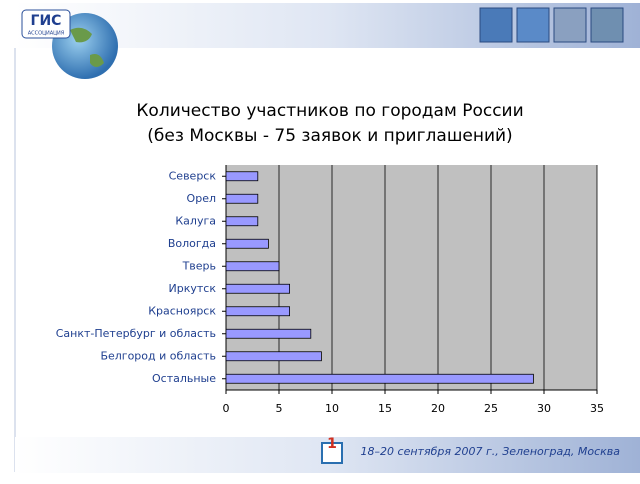 Image resolution: width=640 pixels, height=484 pixels. I want to click on header-icons, so click(551, 25).